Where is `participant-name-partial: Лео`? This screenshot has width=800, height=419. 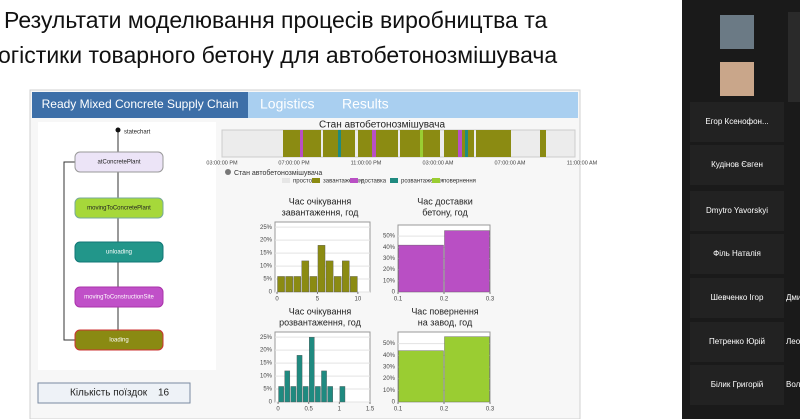 participant-name-partial: Лео is located at coordinates (793, 341).